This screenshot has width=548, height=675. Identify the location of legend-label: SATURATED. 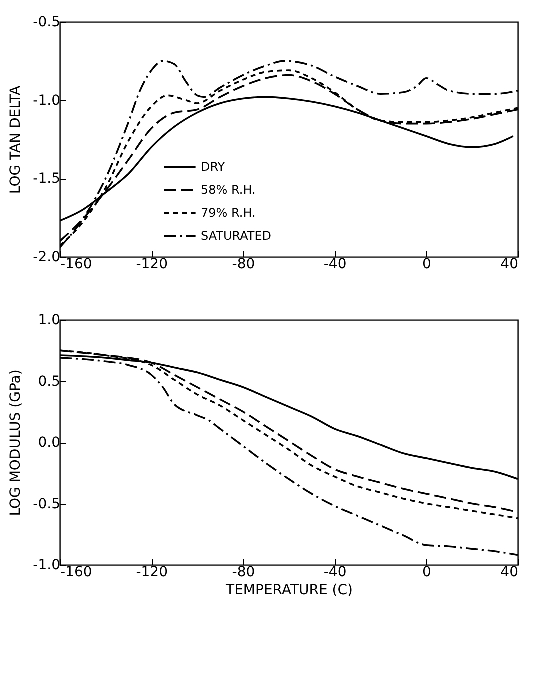
(236, 236).